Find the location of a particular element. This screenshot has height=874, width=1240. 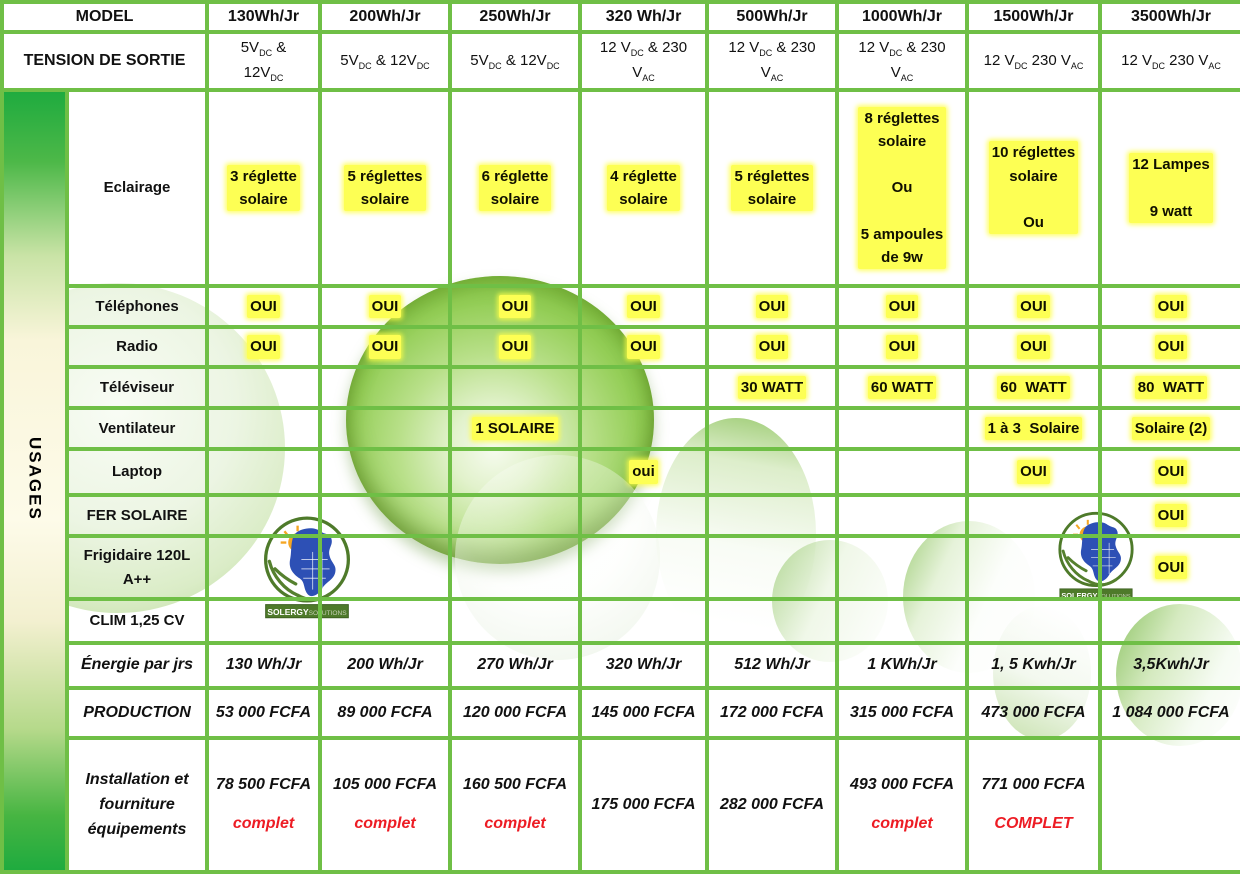

cell-value: 80 WATT is located at coordinates (1171, 387).